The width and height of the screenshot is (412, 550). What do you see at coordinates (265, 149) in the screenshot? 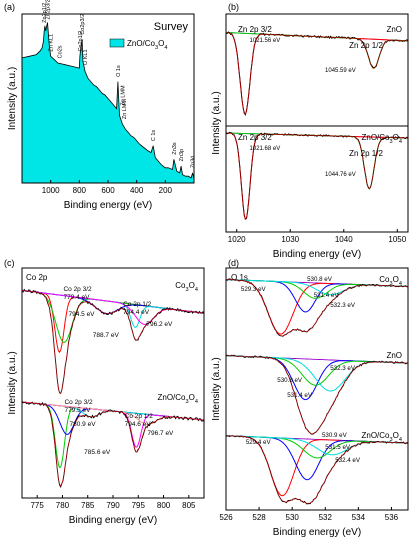
I see `peak-value: 1021.68 eV` at bounding box center [265, 149].